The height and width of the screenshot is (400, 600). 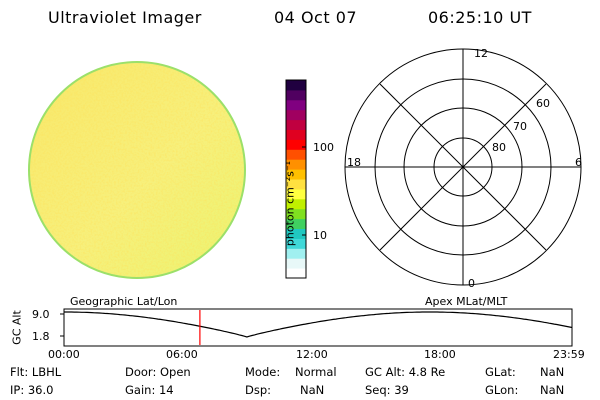 I want to click on x-tick-0600: 06:00, so click(x=182, y=354).